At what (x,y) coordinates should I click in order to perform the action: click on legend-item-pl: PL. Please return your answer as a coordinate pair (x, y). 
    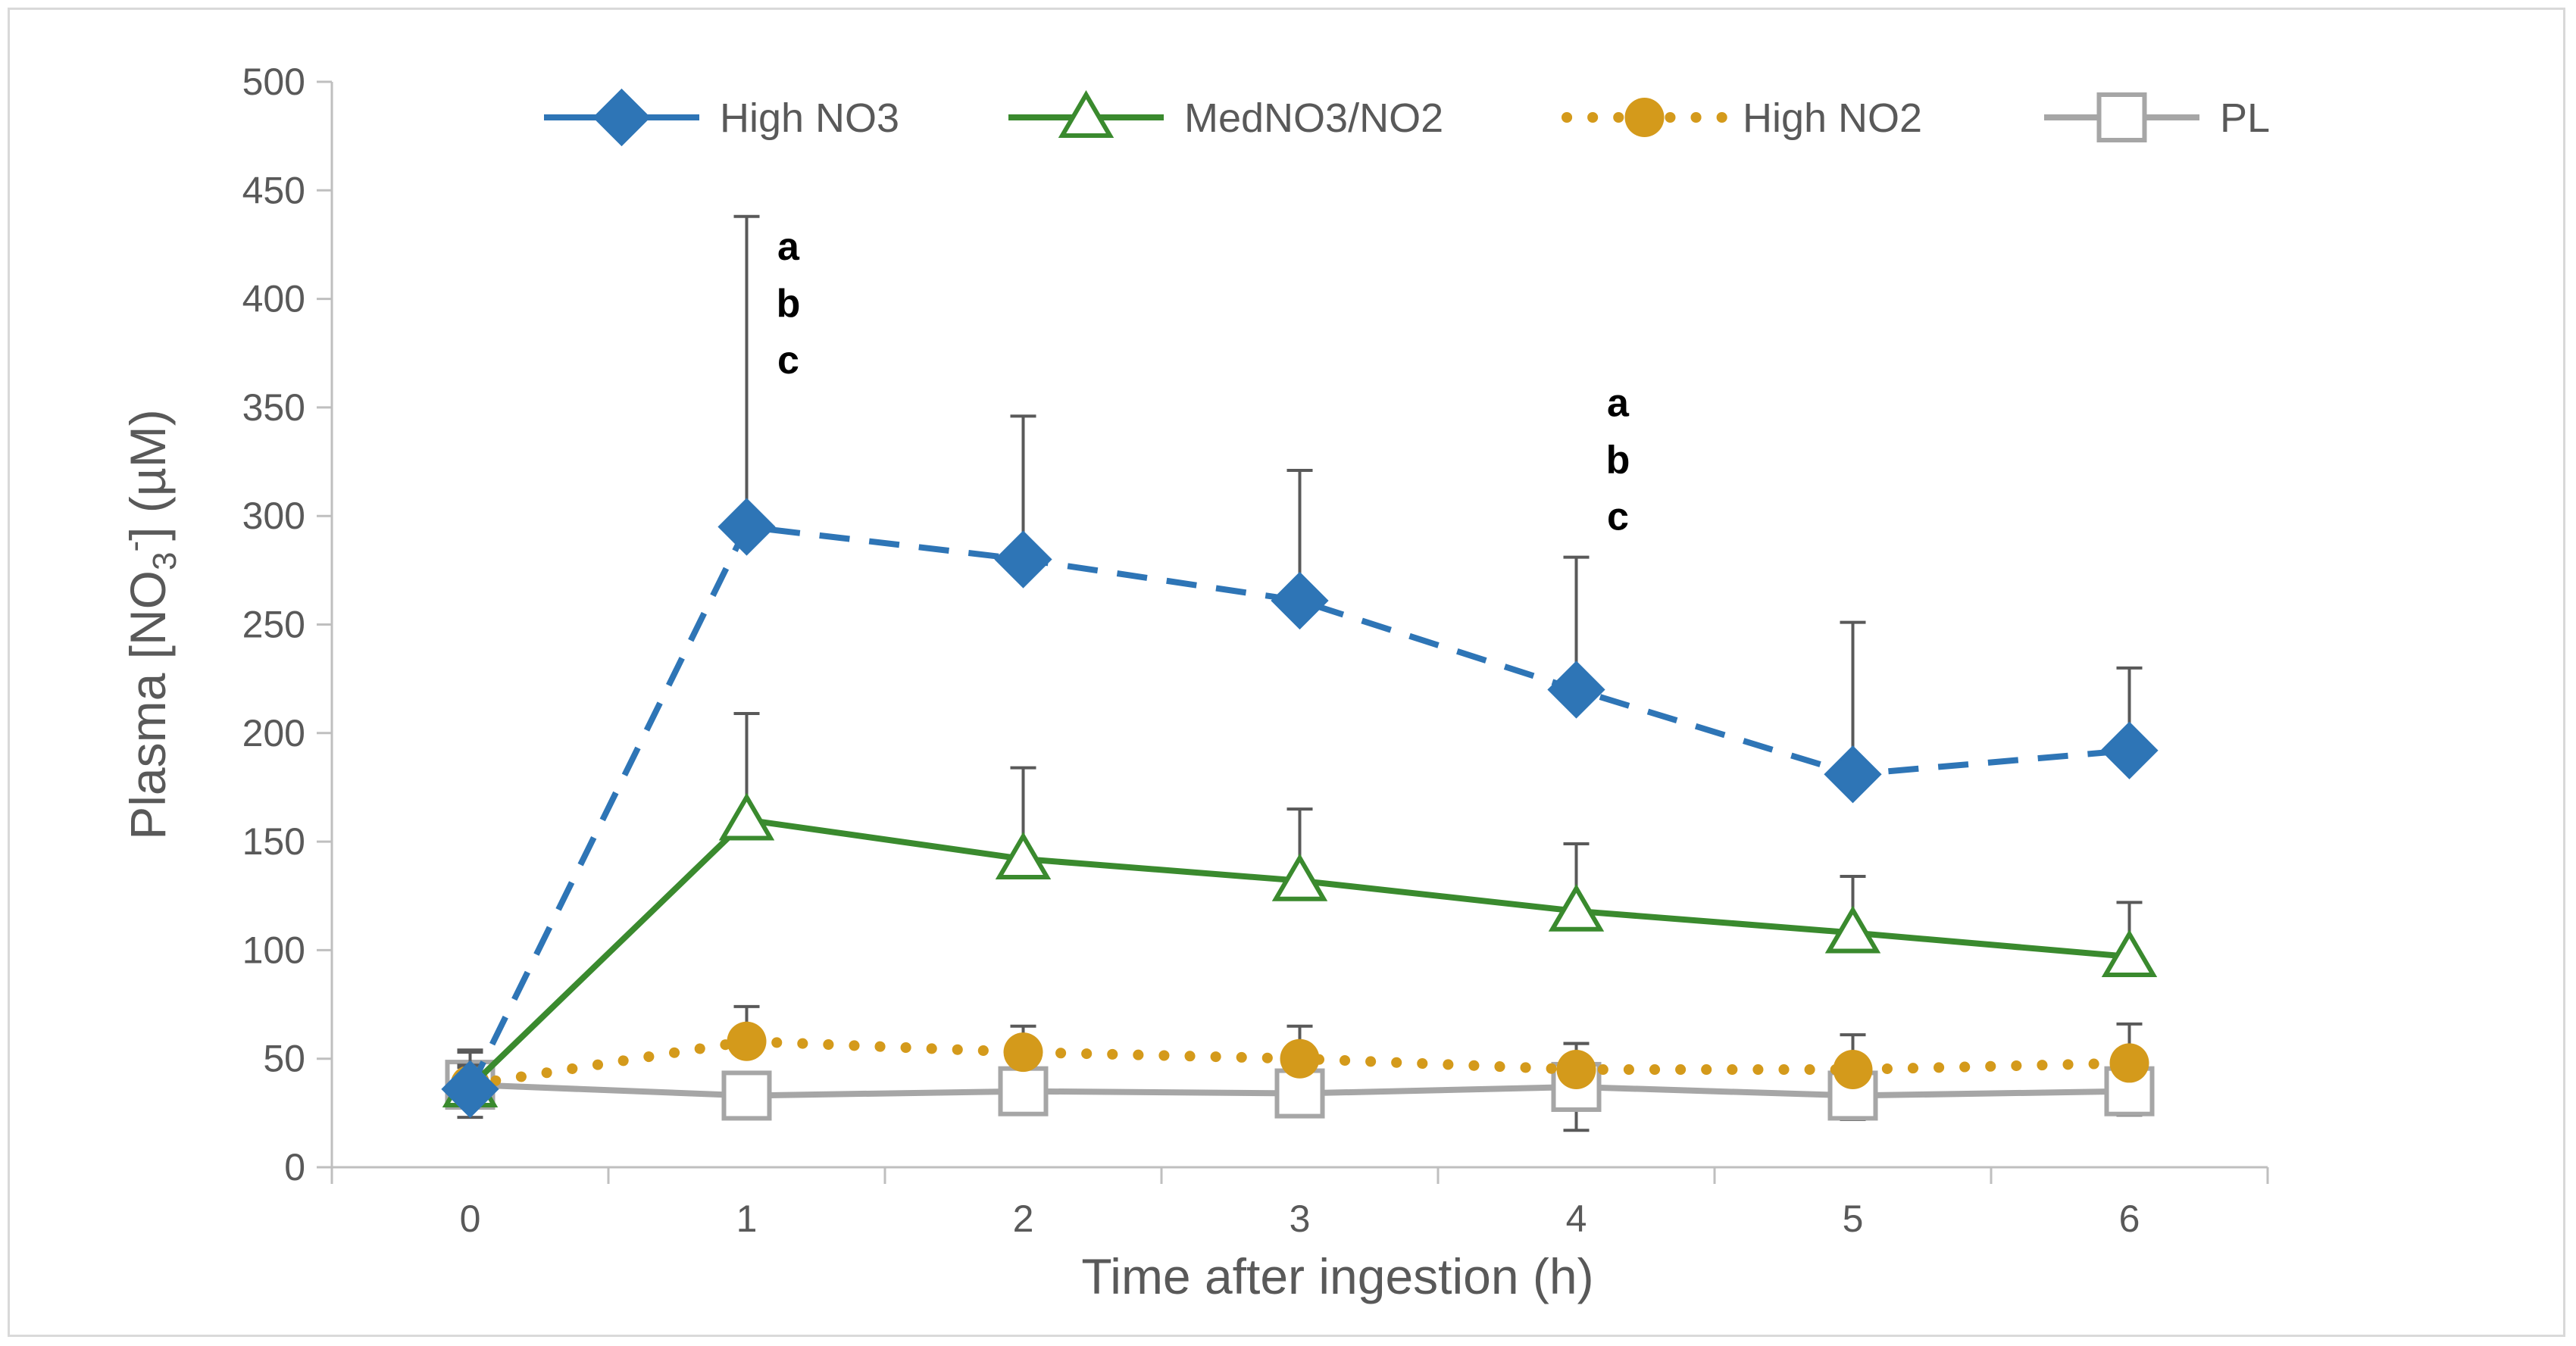
    Looking at the image, I should click on (2157, 117).